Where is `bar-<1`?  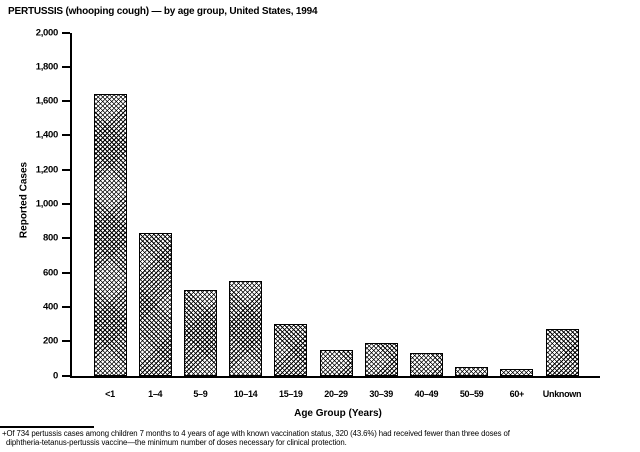 bar-<1 is located at coordinates (110, 235).